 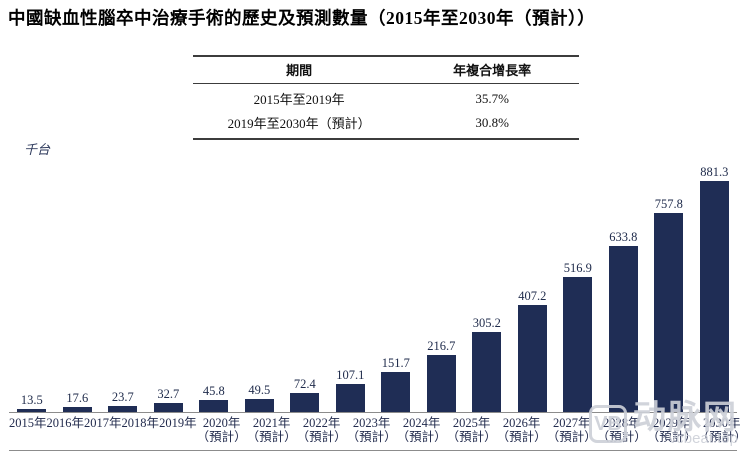 What do you see at coordinates (299, 123) in the screenshot?
I see `cagr-period-cell: 2019年至2030年（預計）` at bounding box center [299, 123].